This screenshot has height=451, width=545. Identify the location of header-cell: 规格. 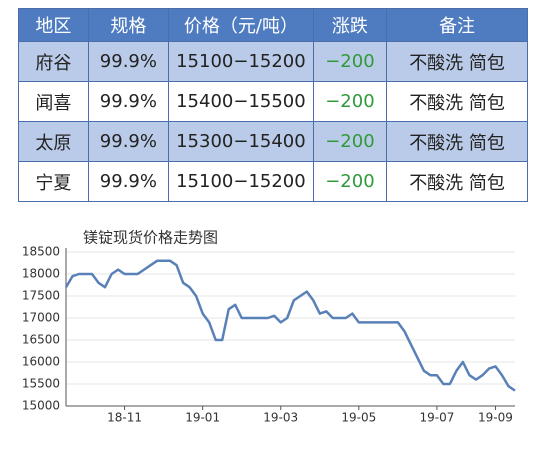
(128, 25).